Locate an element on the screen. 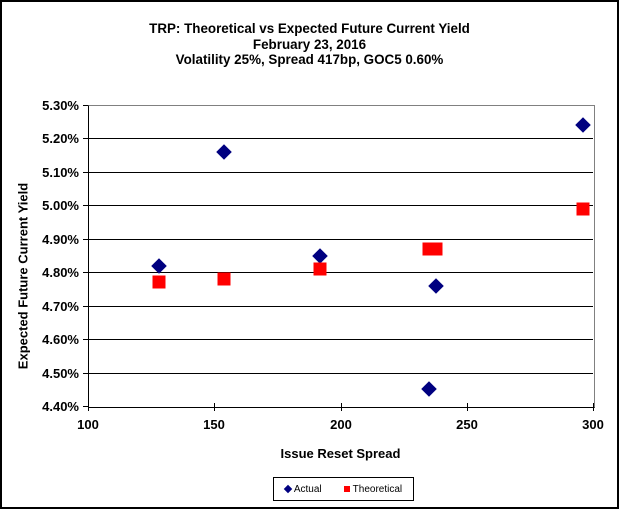 This screenshot has height=509, width=619. legend-entry-theoretical: Theoretical is located at coordinates (373, 489).